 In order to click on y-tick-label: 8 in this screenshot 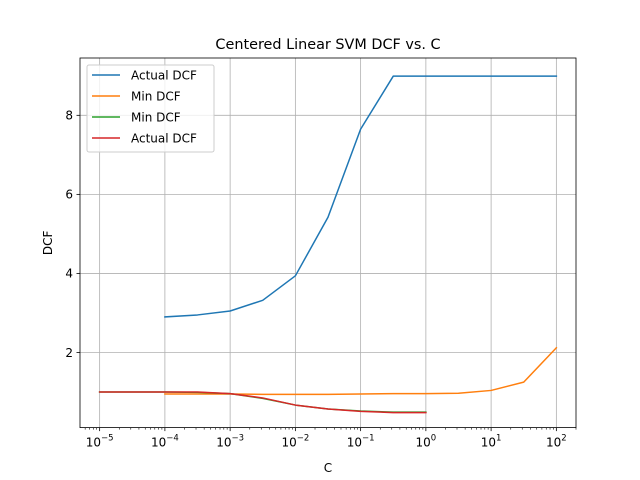, I will do `click(69, 116)`.